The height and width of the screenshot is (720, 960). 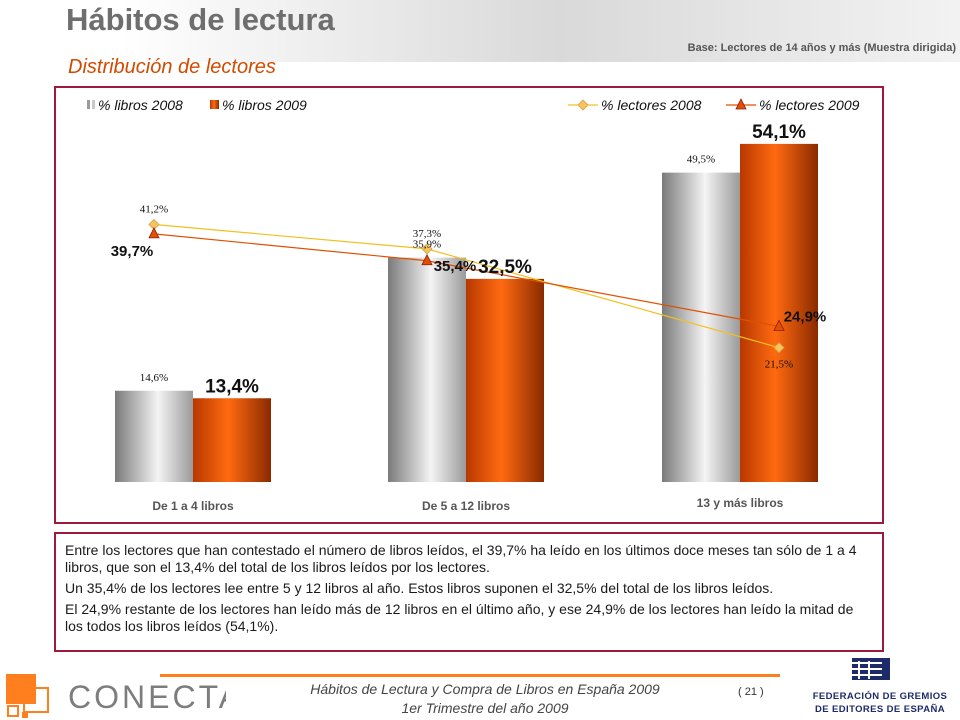 What do you see at coordinates (779, 365) in the screenshot?
I see `point-label-lectores-2008-3: 21,5%` at bounding box center [779, 365].